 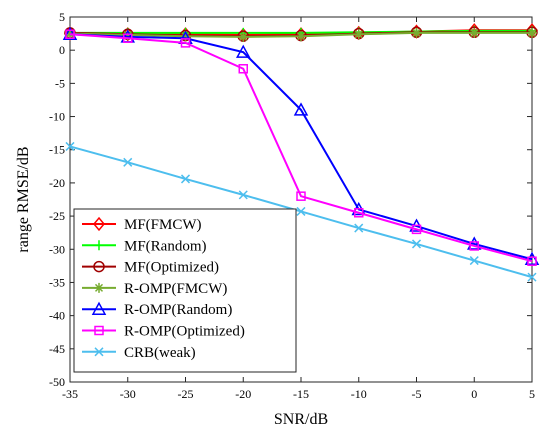 What do you see at coordinates (99, 330) in the screenshot?
I see `legend-marker-r-omp-optimized` at bounding box center [99, 330].